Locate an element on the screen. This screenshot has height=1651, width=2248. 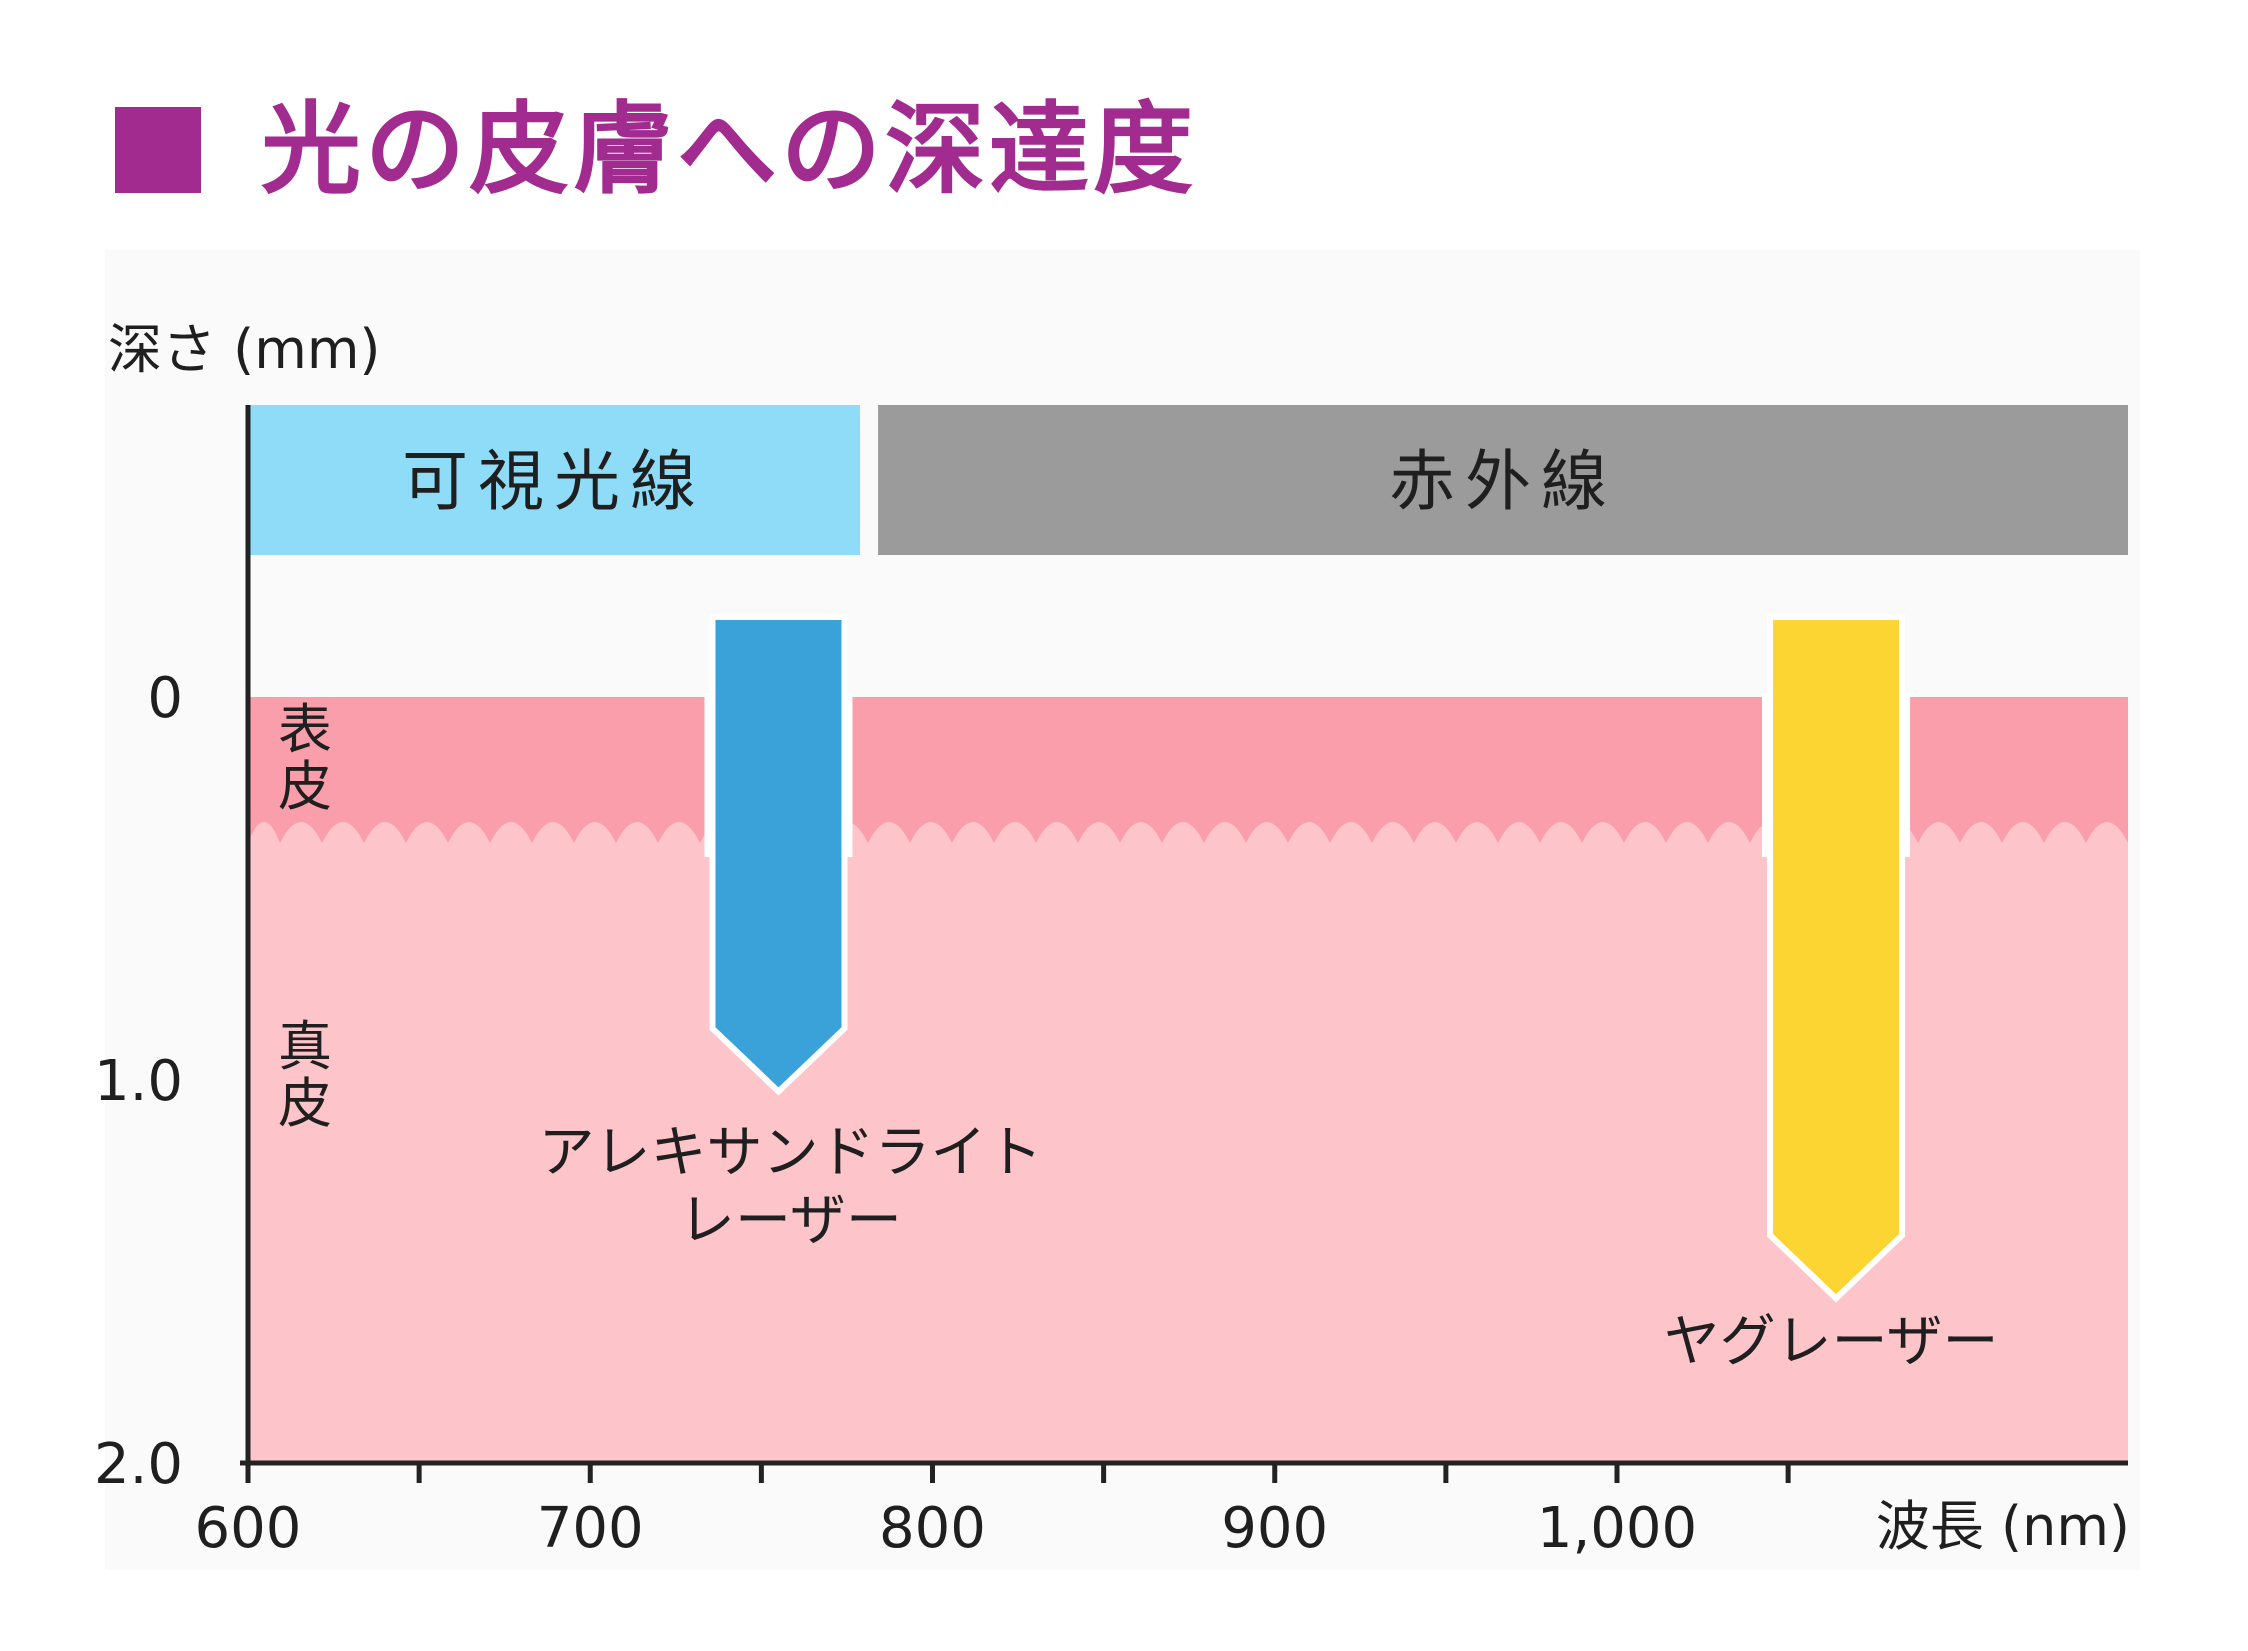
y-tick-label: 0 is located at coordinates (165, 698).